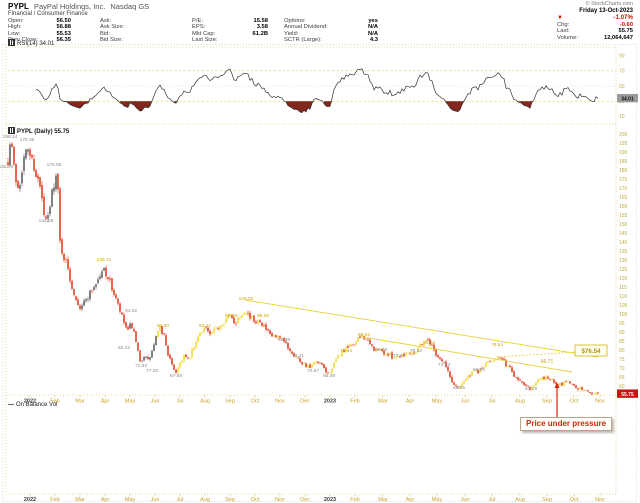 This screenshot has width=640, height=503. What do you see at coordinates (373, 40) in the screenshot?
I see `sctr-value: 4.3` at bounding box center [373, 40].